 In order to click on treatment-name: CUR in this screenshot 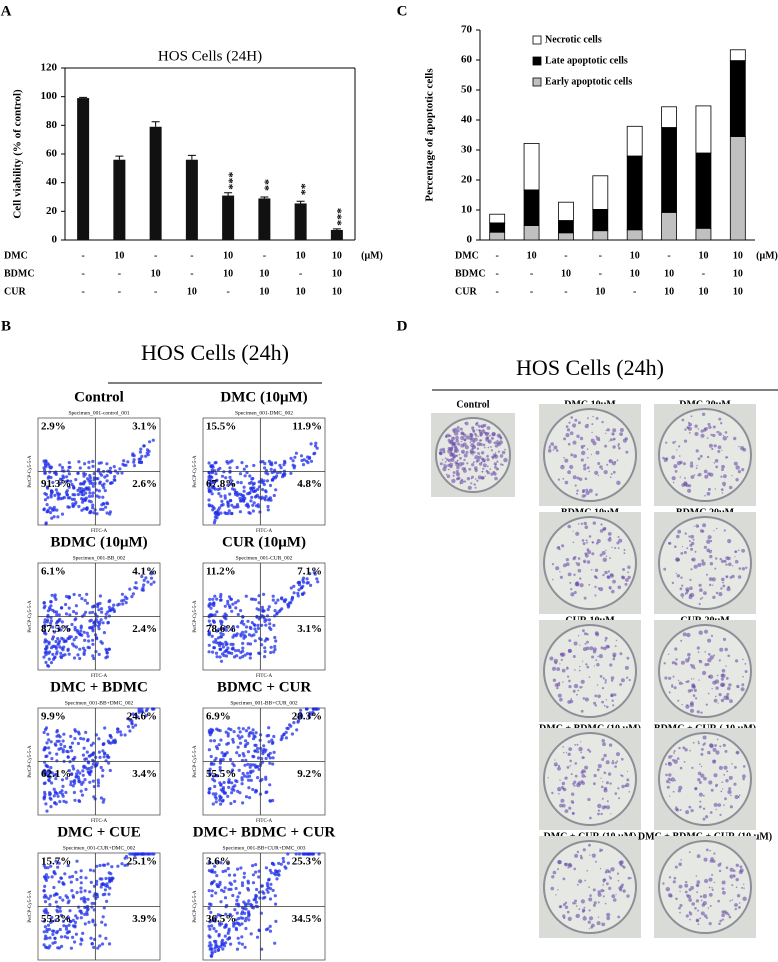, I will do `click(15, 291)`.